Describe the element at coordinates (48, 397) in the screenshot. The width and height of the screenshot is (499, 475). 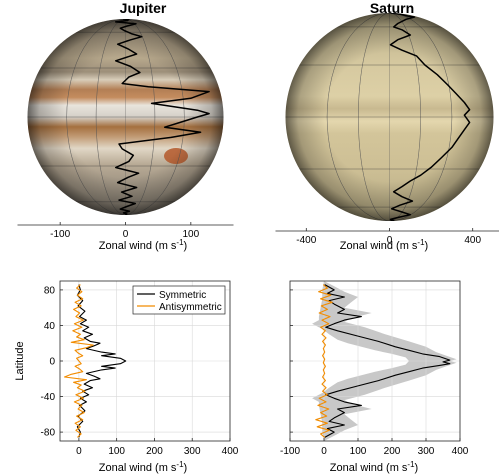
I see `y-tick-label: -40` at that location.